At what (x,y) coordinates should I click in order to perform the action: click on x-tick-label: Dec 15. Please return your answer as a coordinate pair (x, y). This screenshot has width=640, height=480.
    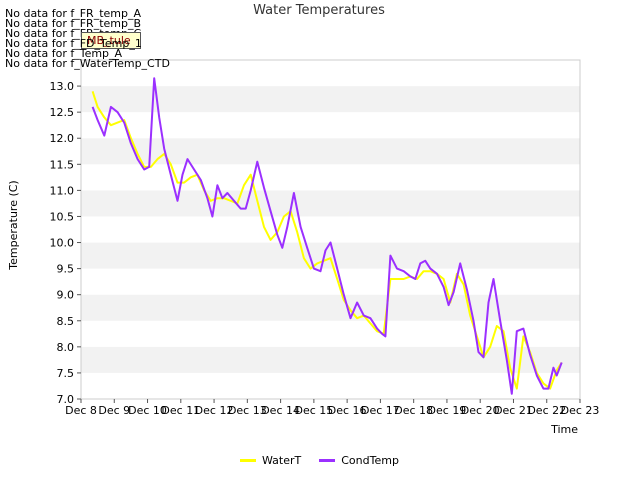
    Looking at the image, I should click on (313, 410).